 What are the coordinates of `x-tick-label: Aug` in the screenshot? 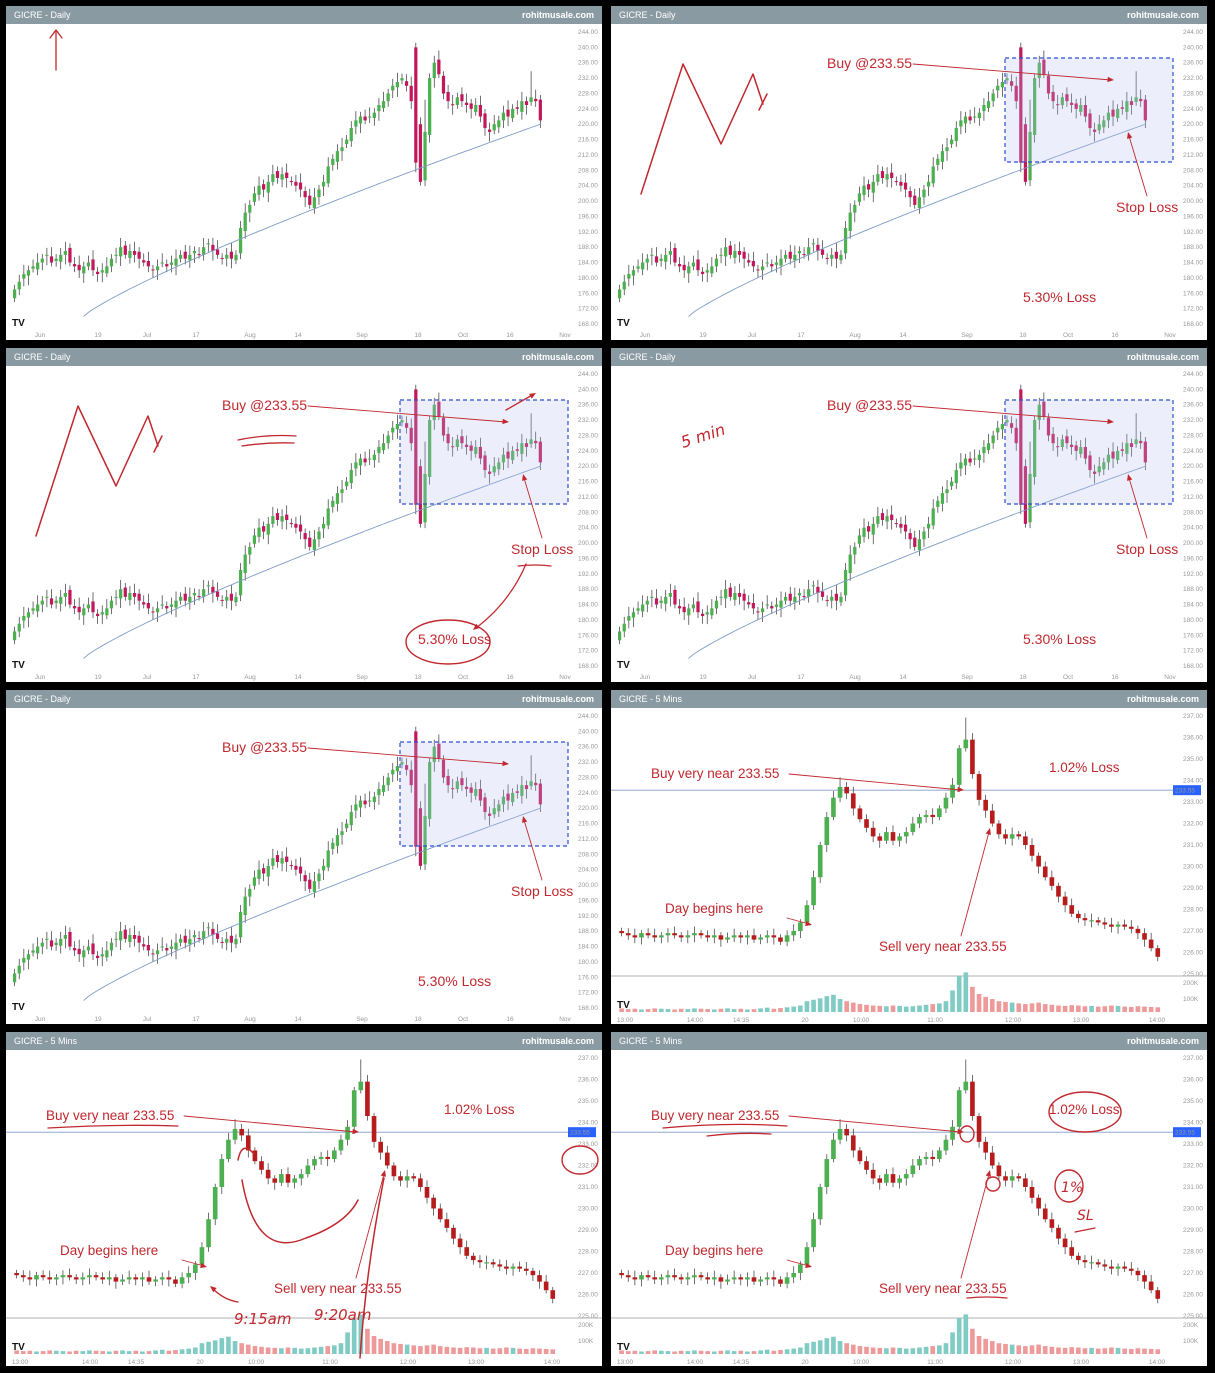 It's located at (250, 1019).